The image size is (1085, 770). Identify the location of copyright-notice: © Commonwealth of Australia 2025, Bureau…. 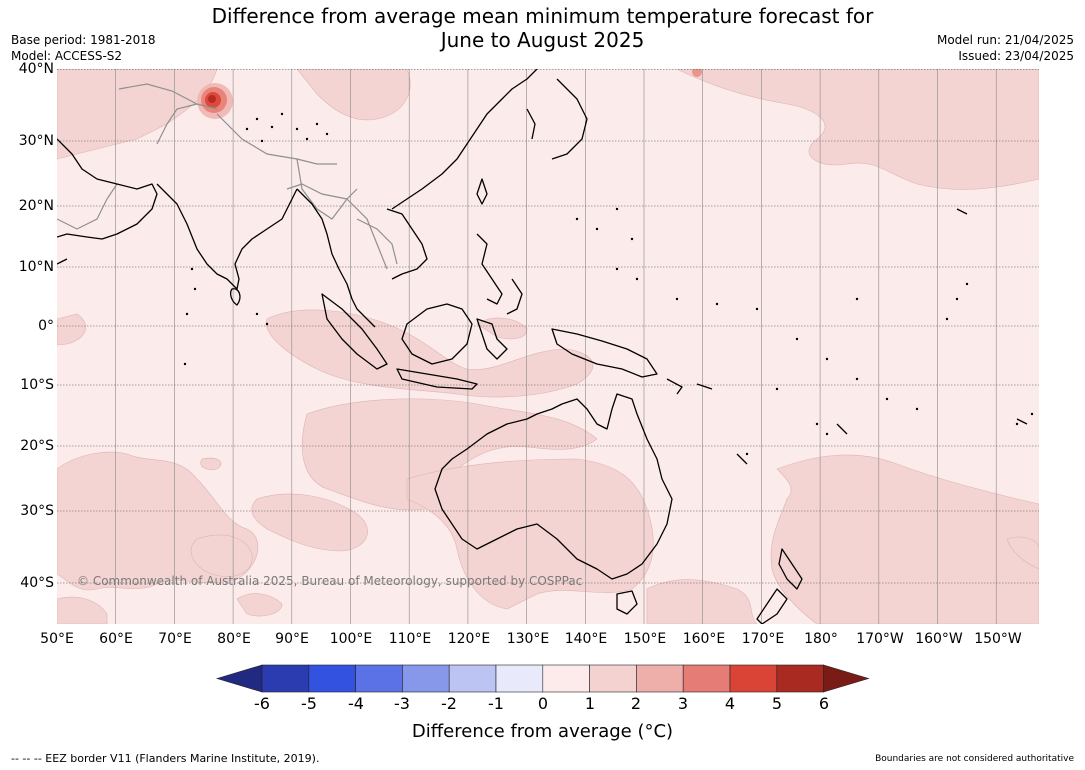
(330, 581).